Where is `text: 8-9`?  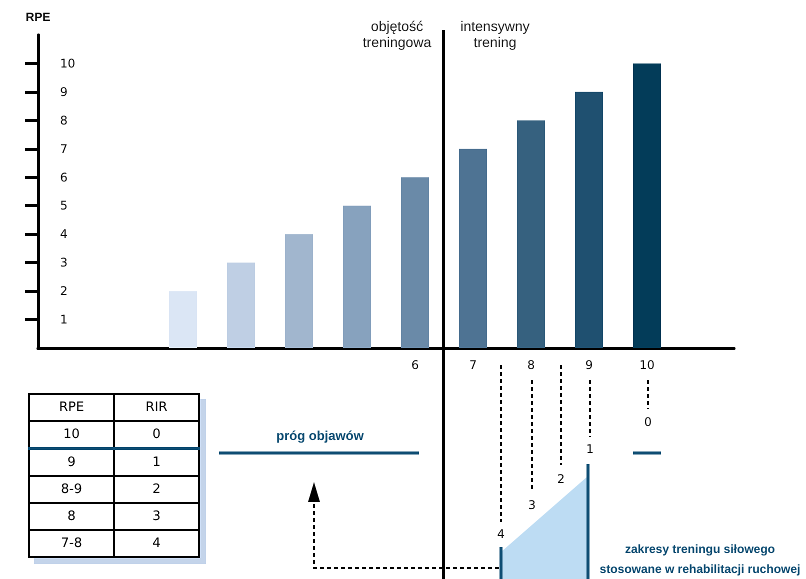 text: 8-9 is located at coordinates (71, 489).